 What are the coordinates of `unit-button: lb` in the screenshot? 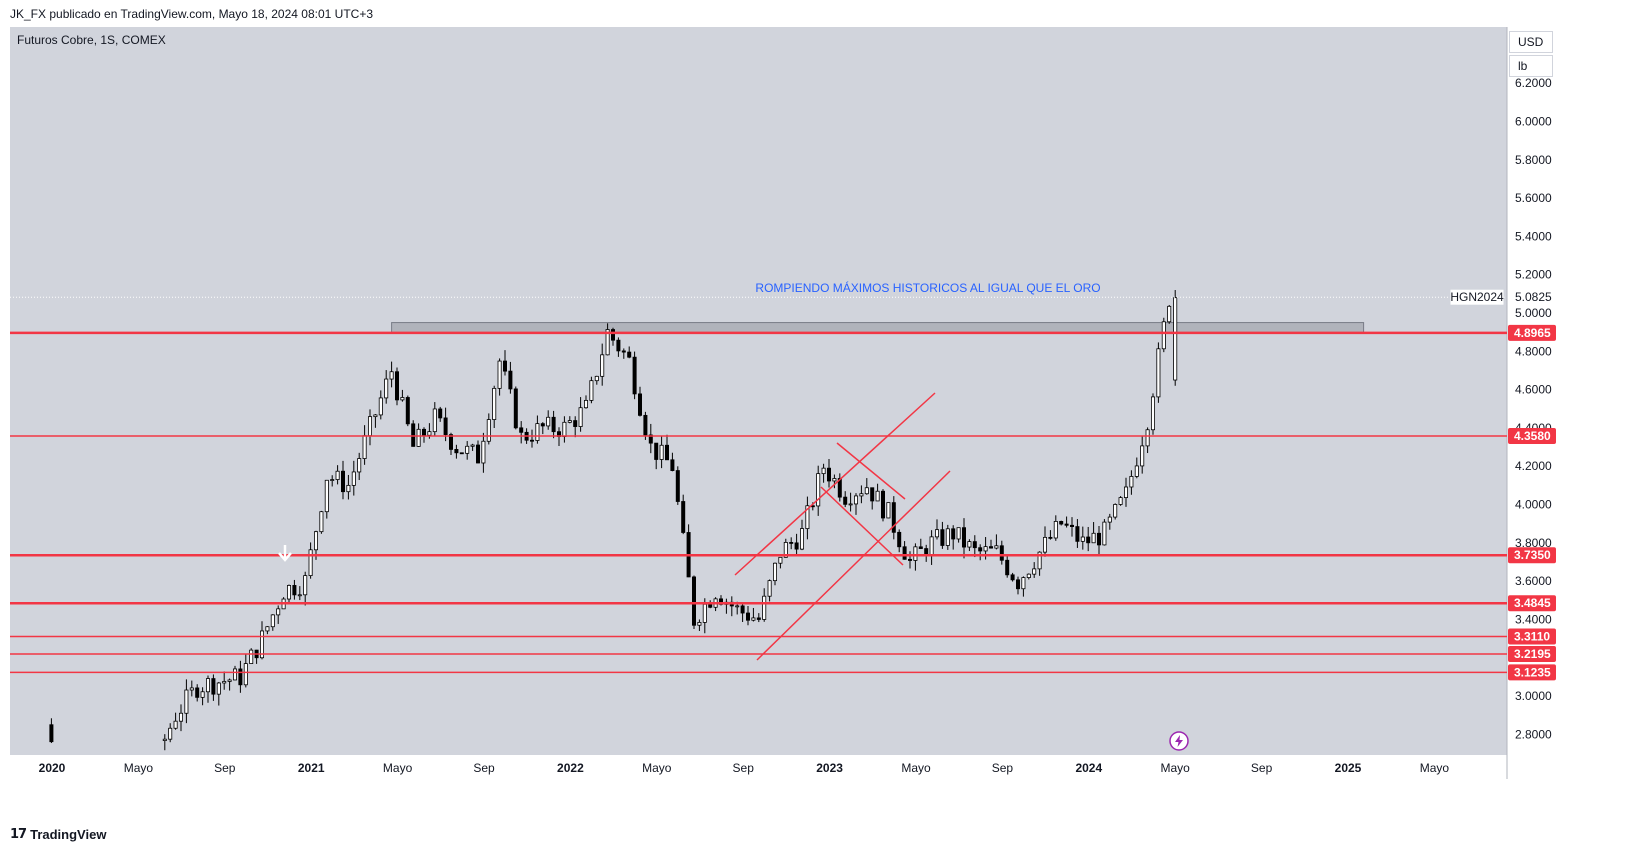 It's located at (1531, 66).